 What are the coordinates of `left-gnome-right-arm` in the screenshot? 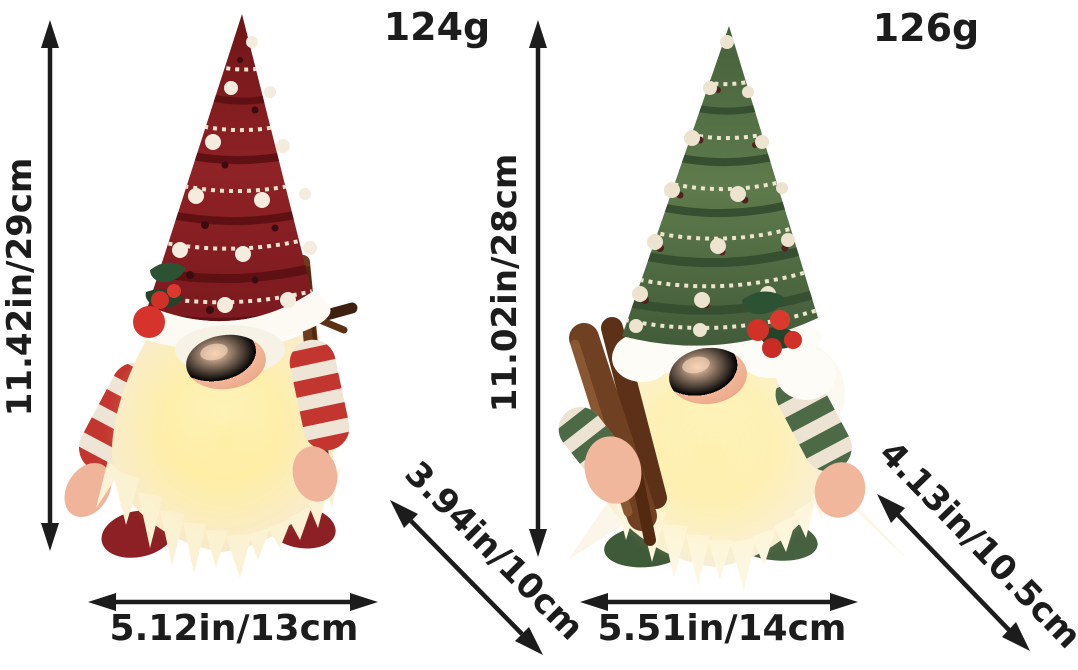 It's located at (319, 418).